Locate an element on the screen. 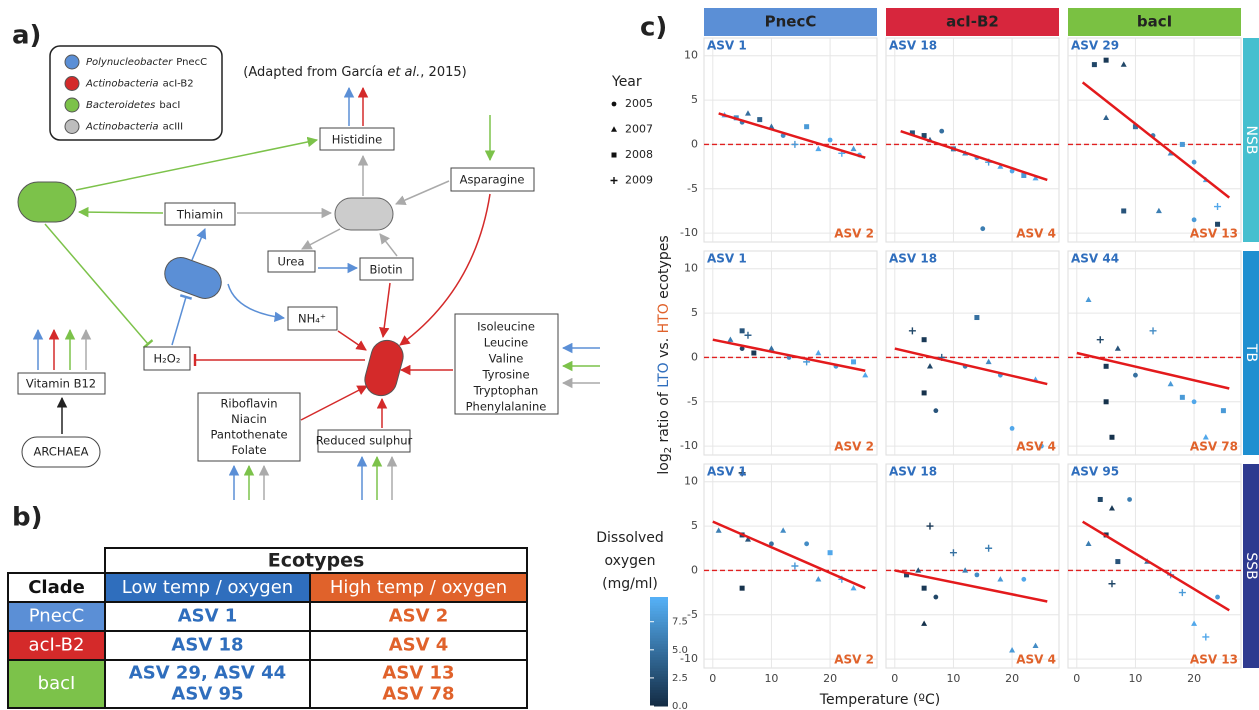 The width and height of the screenshot is (1259, 710). inhibition is located at coordinates (182, 320).